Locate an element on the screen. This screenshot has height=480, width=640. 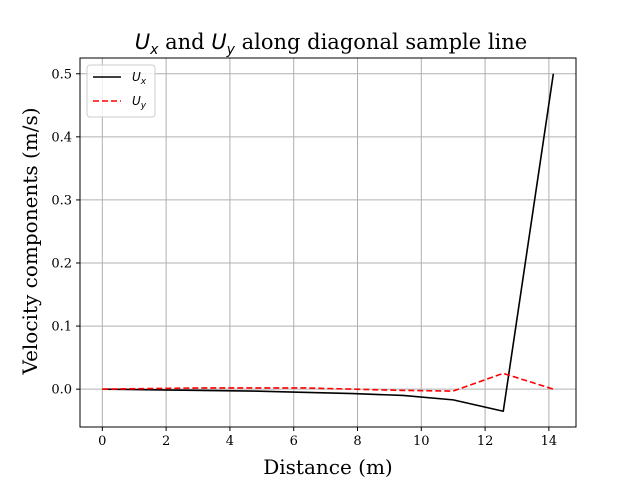
chart-title: Ux and Uy along diagonal sample line is located at coordinates (331, 44).